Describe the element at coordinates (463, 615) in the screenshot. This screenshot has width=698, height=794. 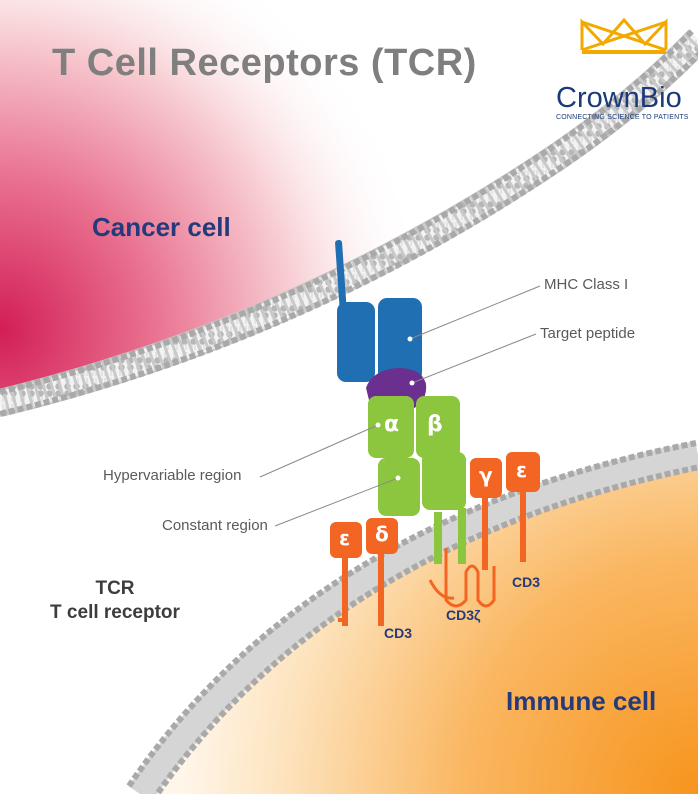
I see `cd3-zeta-label: CD3ζ` at that location.